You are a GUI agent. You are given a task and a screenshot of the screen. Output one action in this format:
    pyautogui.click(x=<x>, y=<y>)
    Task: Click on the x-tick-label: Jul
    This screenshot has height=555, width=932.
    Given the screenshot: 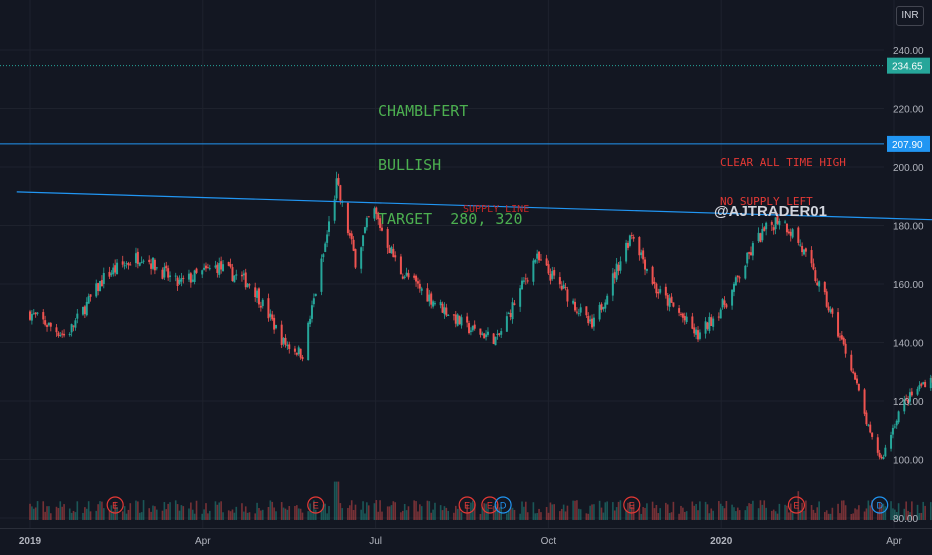 What is the action you would take?
    pyautogui.click(x=375, y=541)
    